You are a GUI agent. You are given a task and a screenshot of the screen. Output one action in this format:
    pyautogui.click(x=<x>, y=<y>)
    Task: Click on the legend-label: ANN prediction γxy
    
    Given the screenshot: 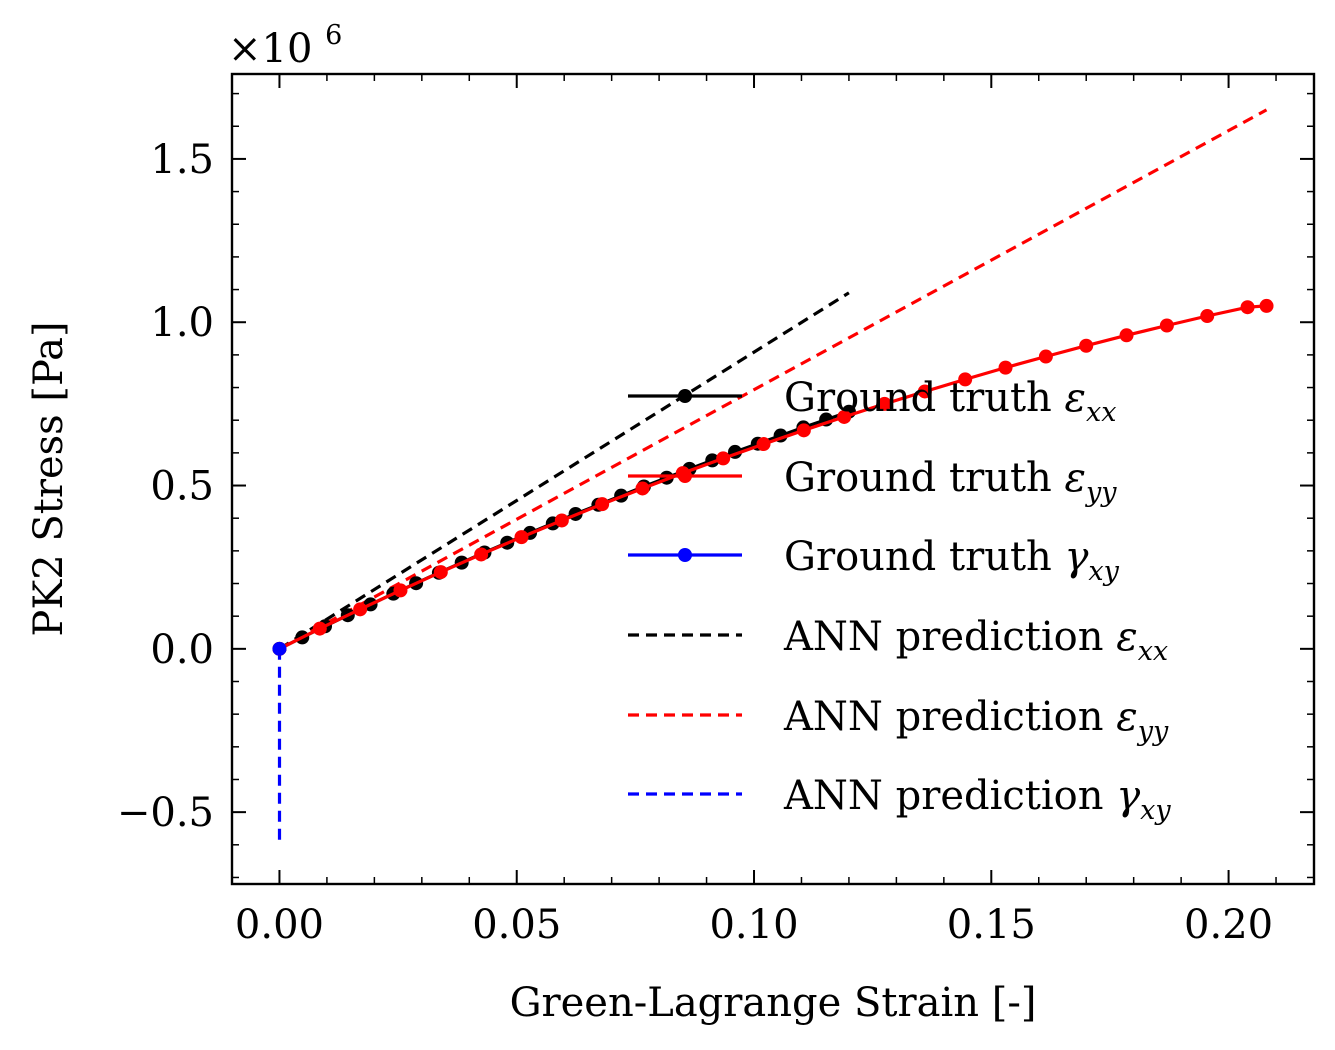 What is the action you would take?
    pyautogui.click(x=977, y=799)
    